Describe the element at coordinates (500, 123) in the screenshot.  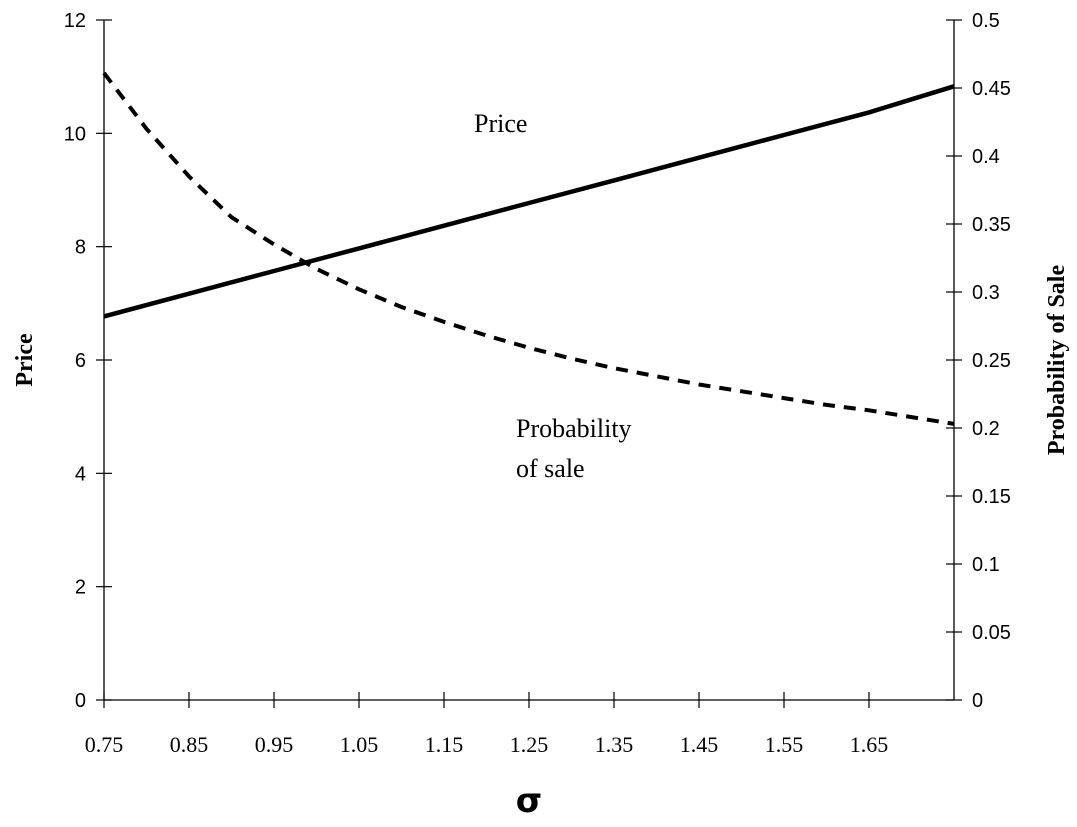
I see `price-series-label: Price` at that location.